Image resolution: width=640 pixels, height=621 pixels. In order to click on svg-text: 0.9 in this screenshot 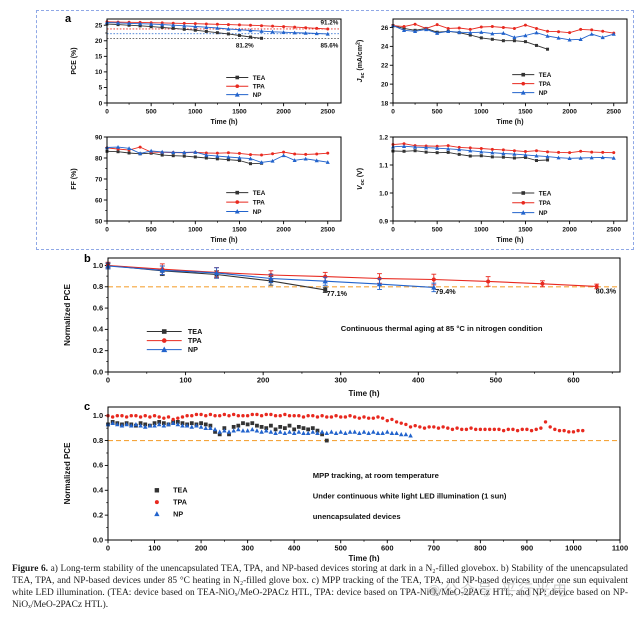, I will do `click(383, 221)`.